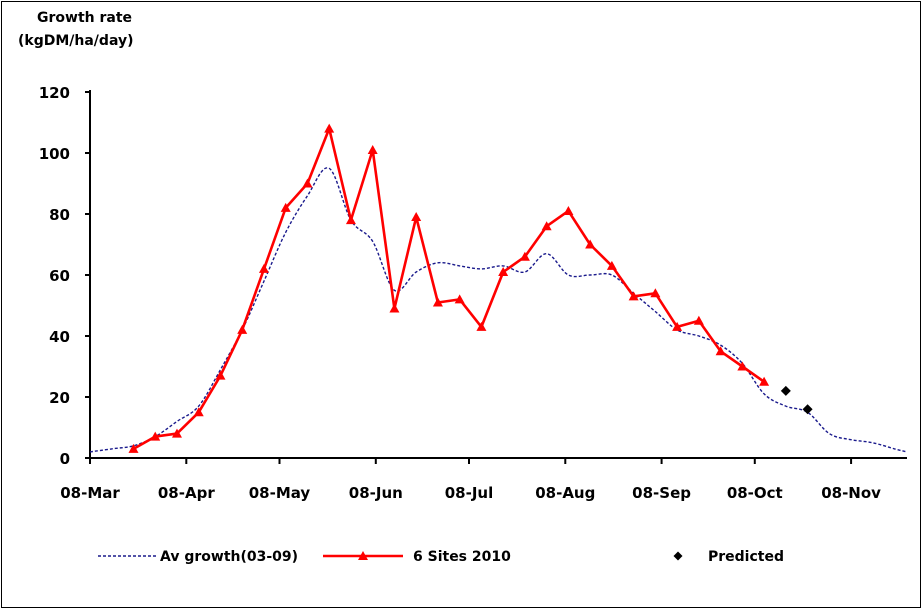 Image resolution: width=924 pixels, height=611 pixels. Describe the element at coordinates (851, 493) in the screenshot. I see `x-tick-label: 08-Nov` at that location.